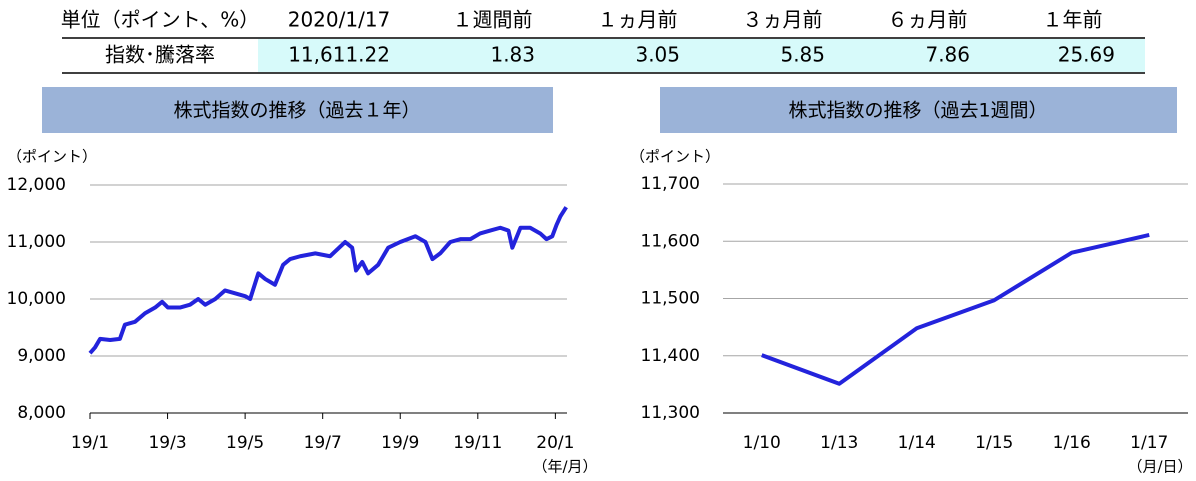 This screenshot has height=481, width=1196. What do you see at coordinates (512, 55) in the screenshot?
I see `table-cell: 1.83` at bounding box center [512, 55].